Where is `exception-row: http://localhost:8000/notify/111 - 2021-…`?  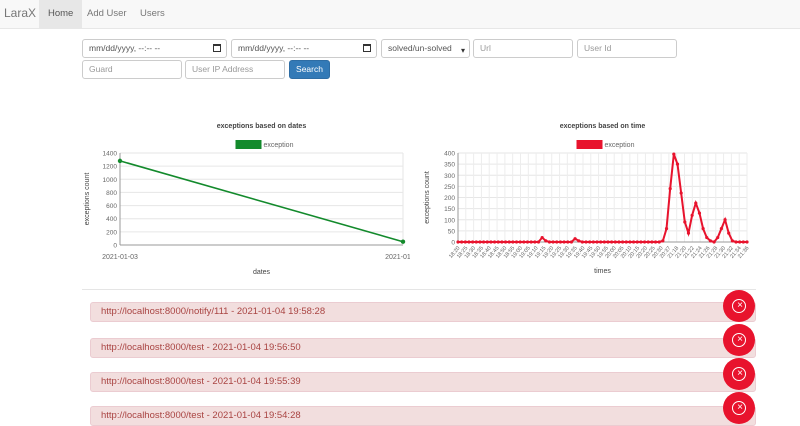 exception-row: http://localhost:8000/notify/111 - 2021-… is located at coordinates (423, 312).